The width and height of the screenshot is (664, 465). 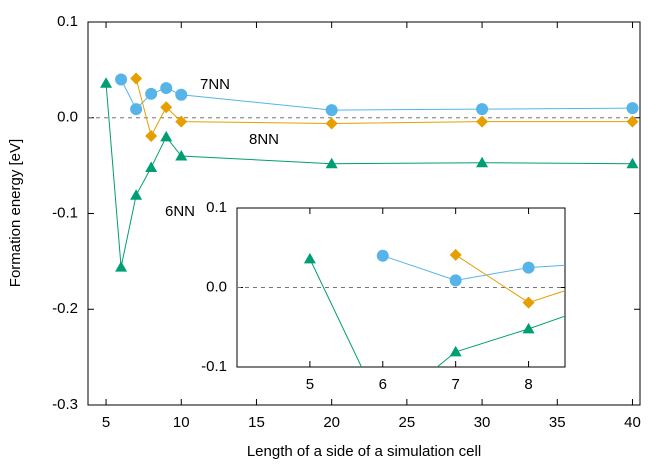 What do you see at coordinates (331, 422) in the screenshot?
I see `x-tick-label: 20` at bounding box center [331, 422].